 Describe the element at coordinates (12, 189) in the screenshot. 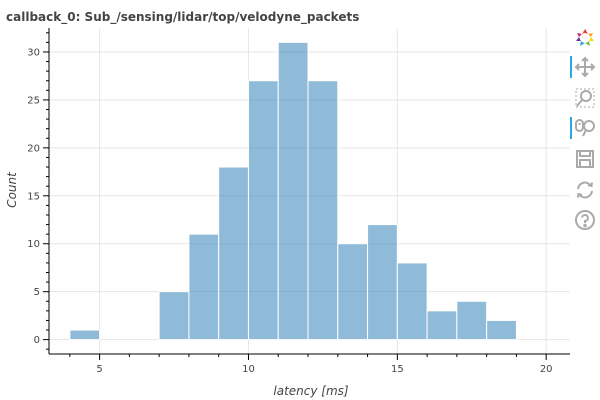

I see `y-axis-label: Count` at that location.